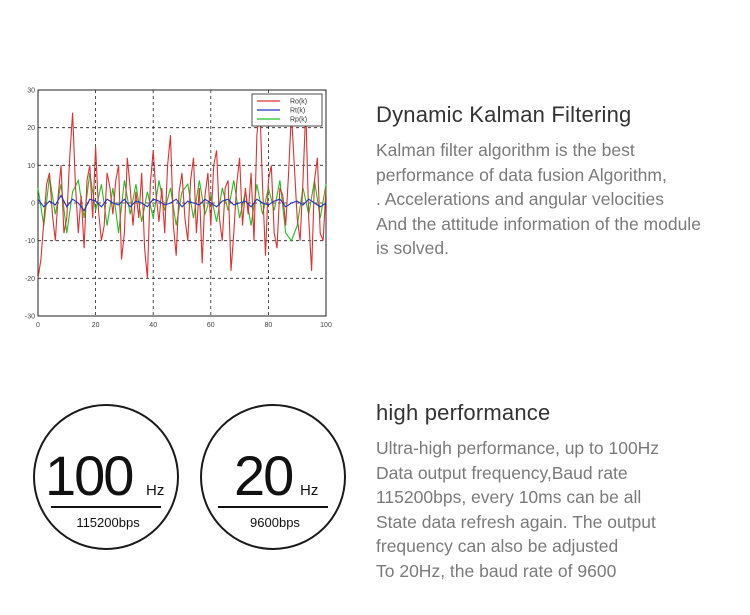 The image size is (750, 615). What do you see at coordinates (182, 192) in the screenshot?
I see `series-line-rok` at bounding box center [182, 192].